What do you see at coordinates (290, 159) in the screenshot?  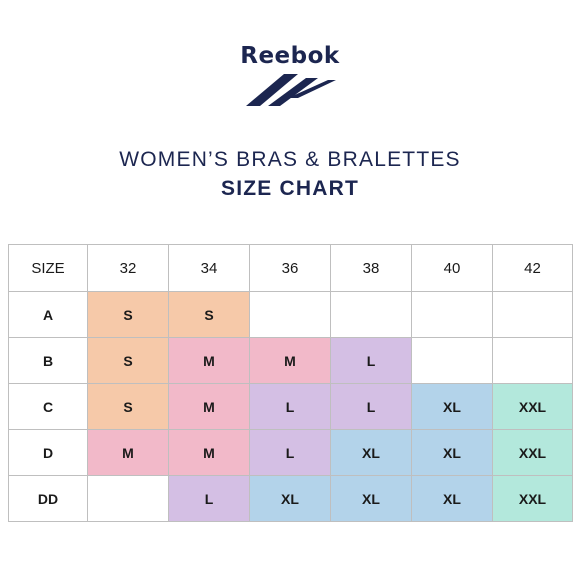 I see `chart-heading: WOMEN’S BRAS & BRALETTES` at bounding box center [290, 159].